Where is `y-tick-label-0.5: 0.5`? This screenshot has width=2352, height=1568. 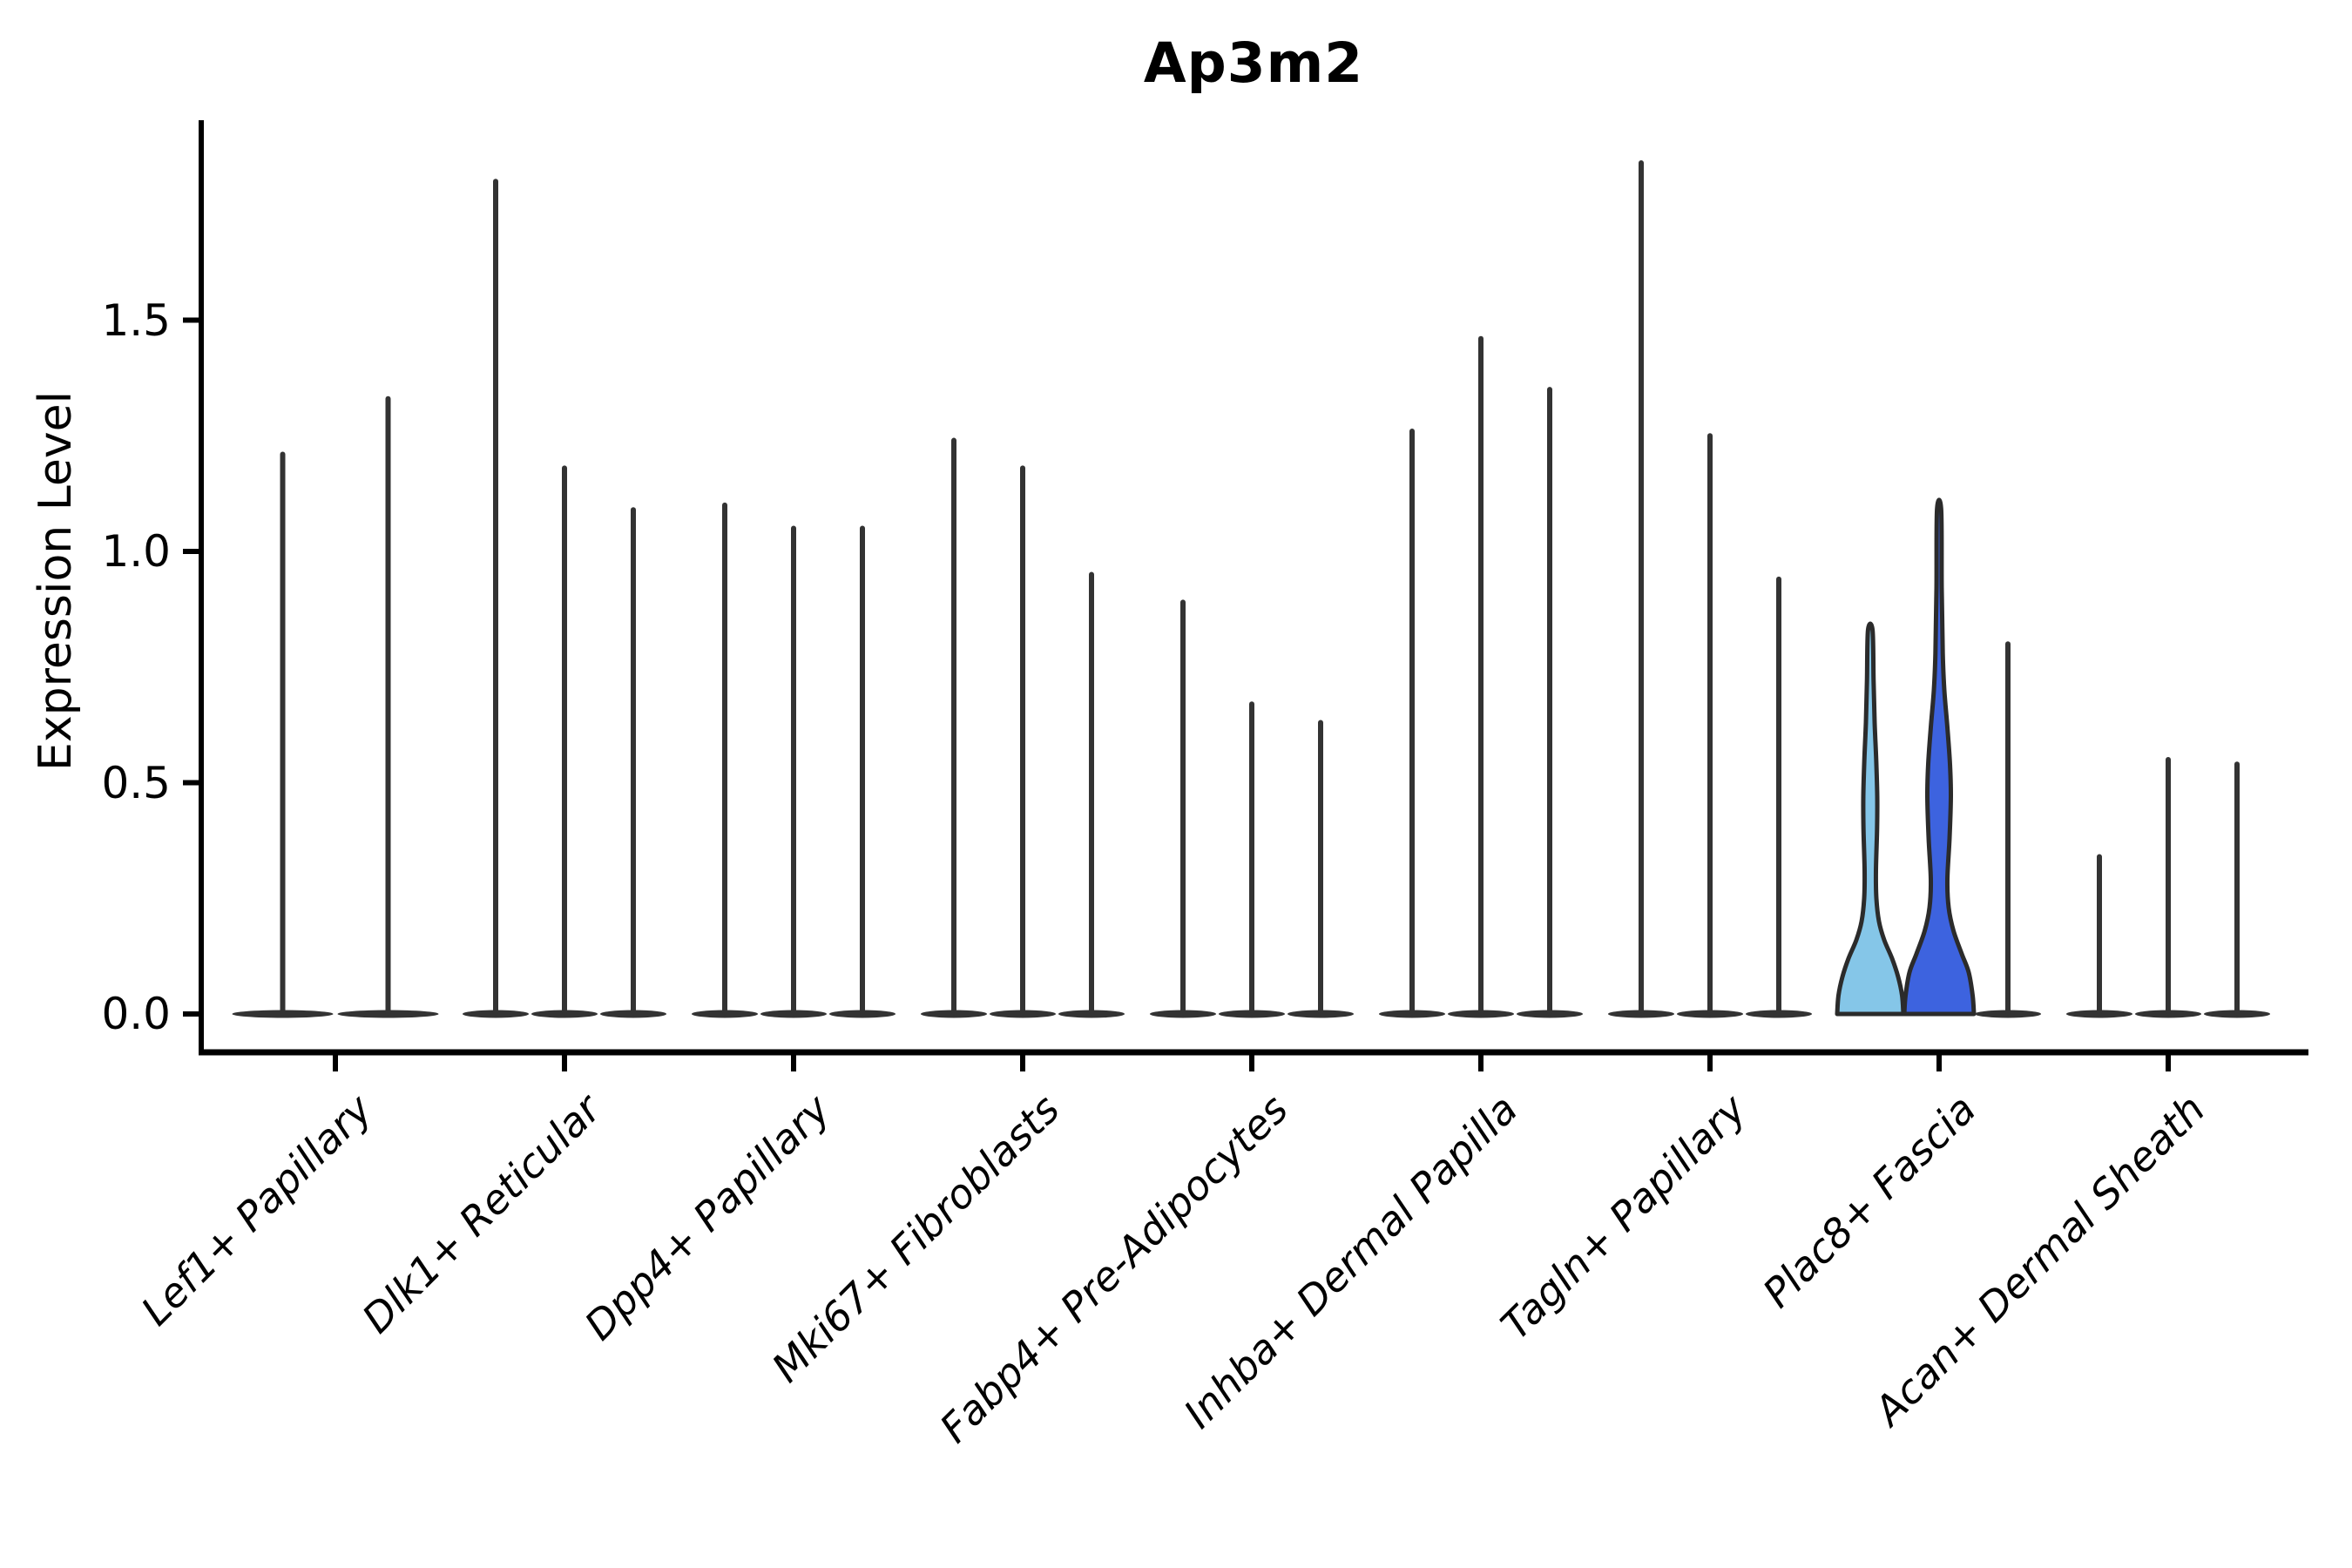
y-tick-label-0.5: 0.5 is located at coordinates (136, 782).